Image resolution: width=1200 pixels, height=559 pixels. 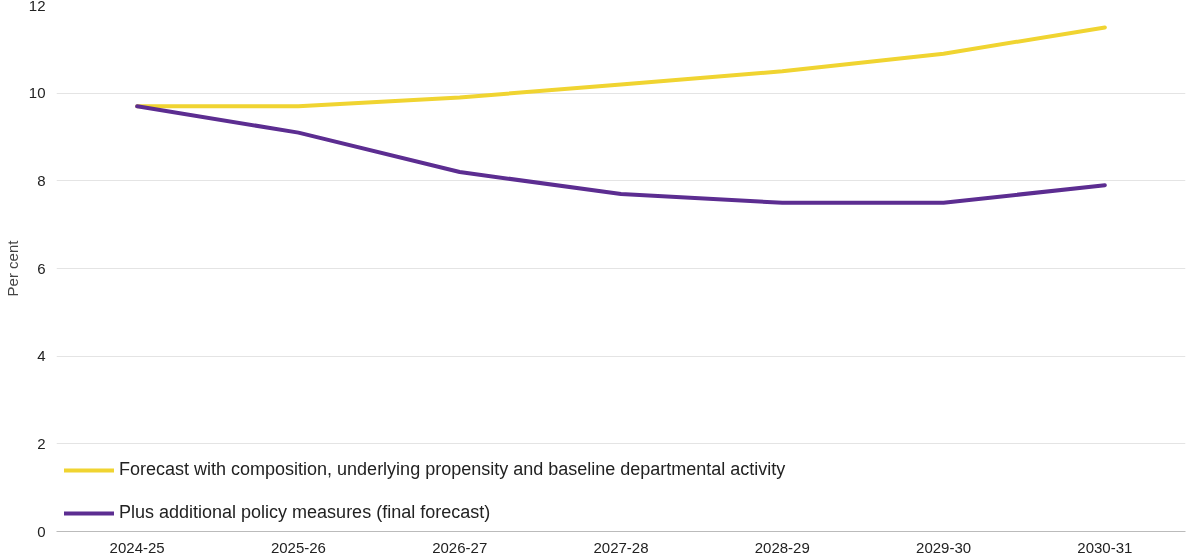 I want to click on line-series, so click(x=621, y=154).